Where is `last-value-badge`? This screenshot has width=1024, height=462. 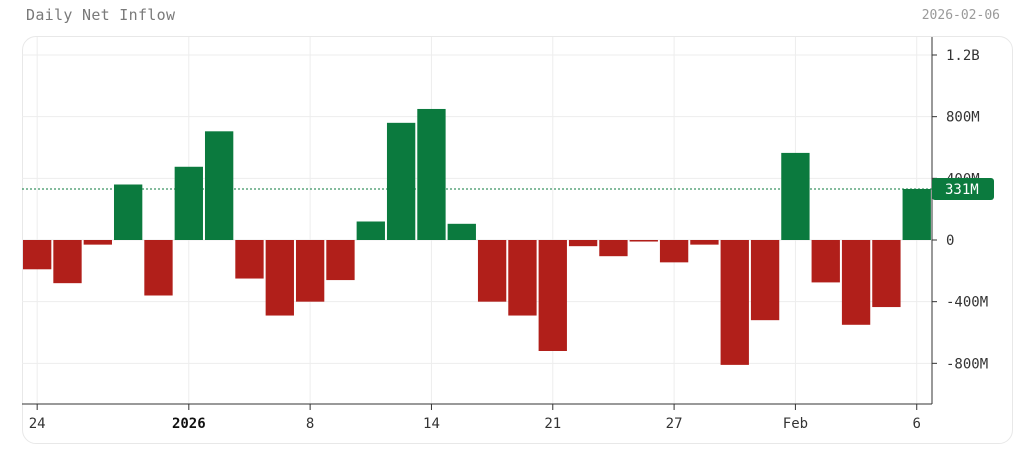
last-value-badge is located at coordinates (963, 188).